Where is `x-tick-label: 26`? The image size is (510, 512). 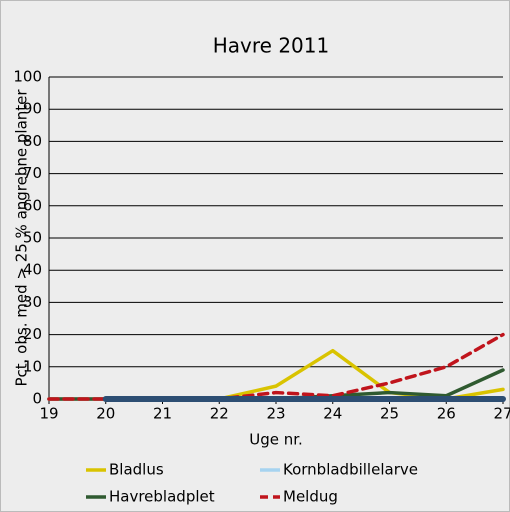 x-tick-label: 26 is located at coordinates (446, 414).